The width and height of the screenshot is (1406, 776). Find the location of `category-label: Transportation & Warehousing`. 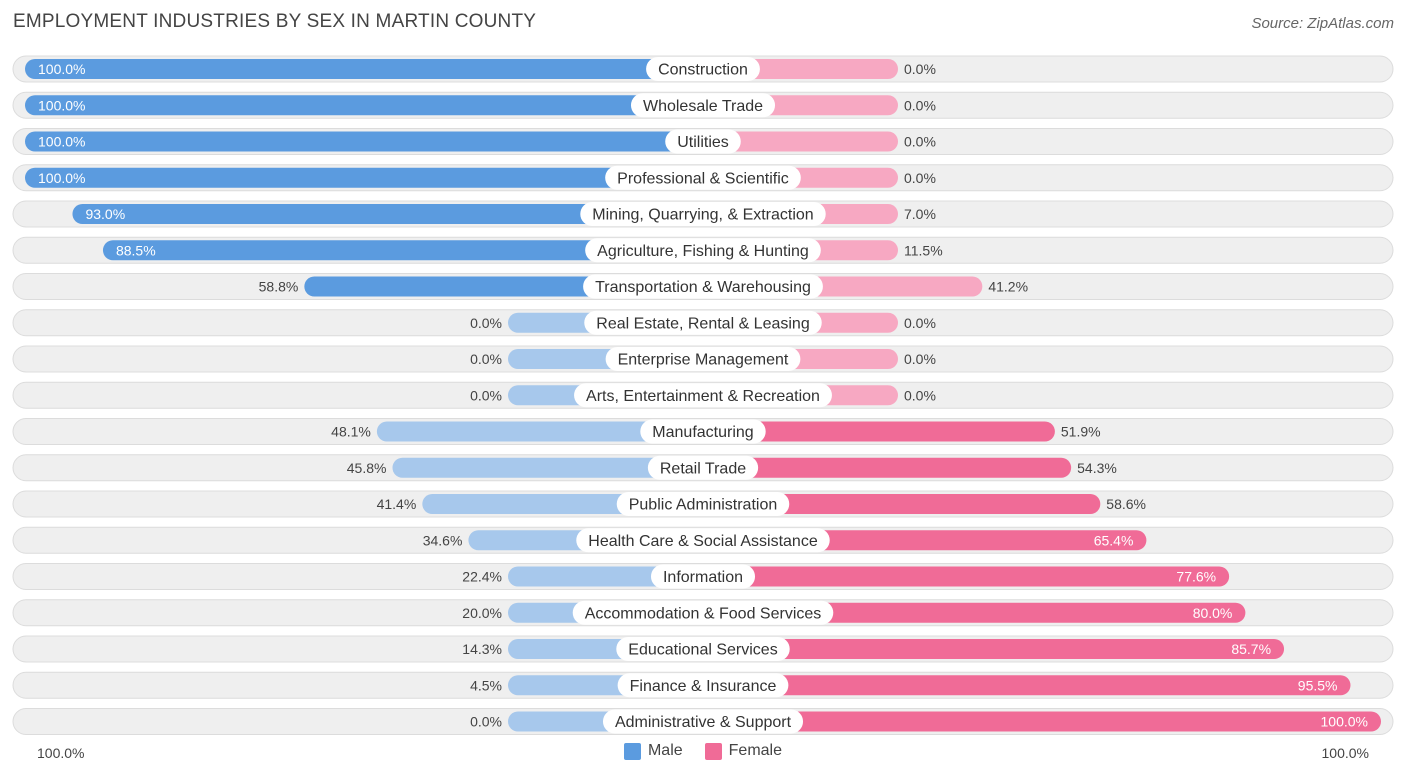

category-label: Transportation & Warehousing is located at coordinates (703, 287).